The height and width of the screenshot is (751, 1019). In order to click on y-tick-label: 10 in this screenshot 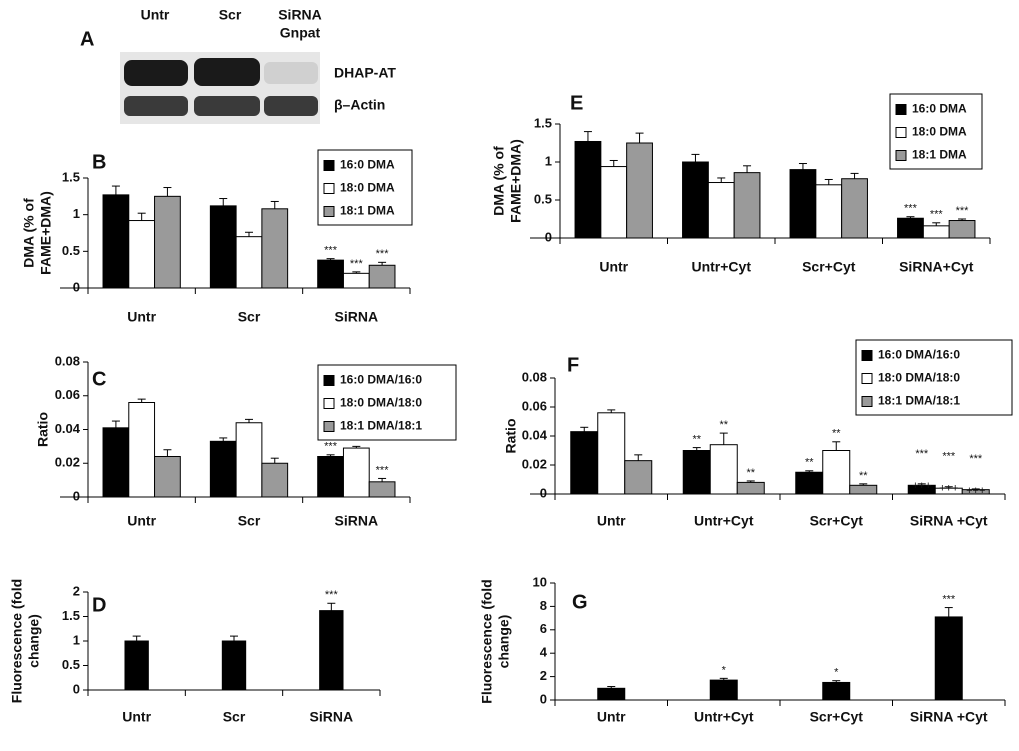, I will do `click(540, 581)`.